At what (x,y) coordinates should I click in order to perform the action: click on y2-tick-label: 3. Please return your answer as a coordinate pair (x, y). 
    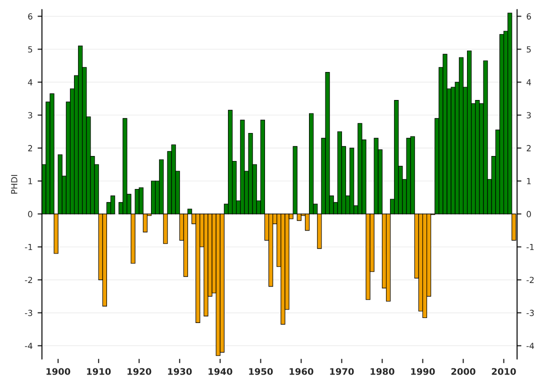
    Looking at the image, I should click on (528, 115).